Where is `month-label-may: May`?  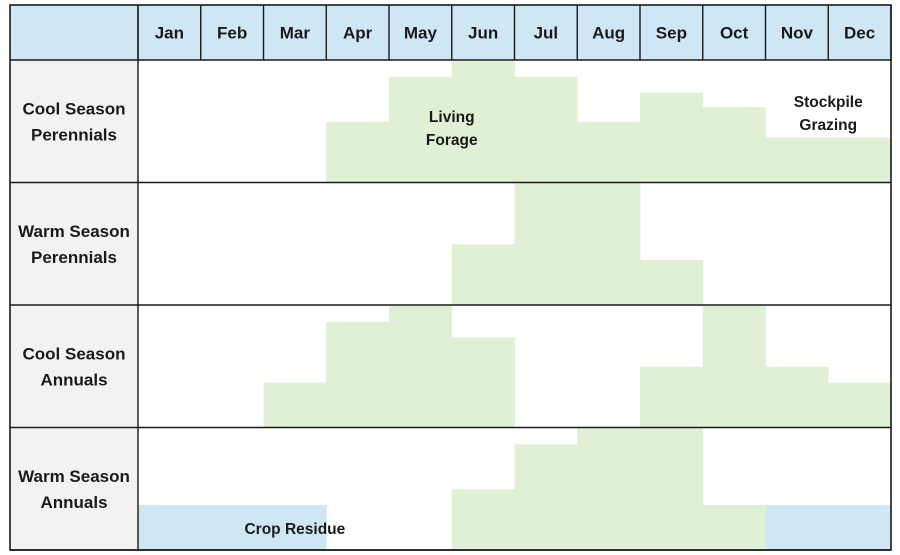
month-label-may: May is located at coordinates (421, 33).